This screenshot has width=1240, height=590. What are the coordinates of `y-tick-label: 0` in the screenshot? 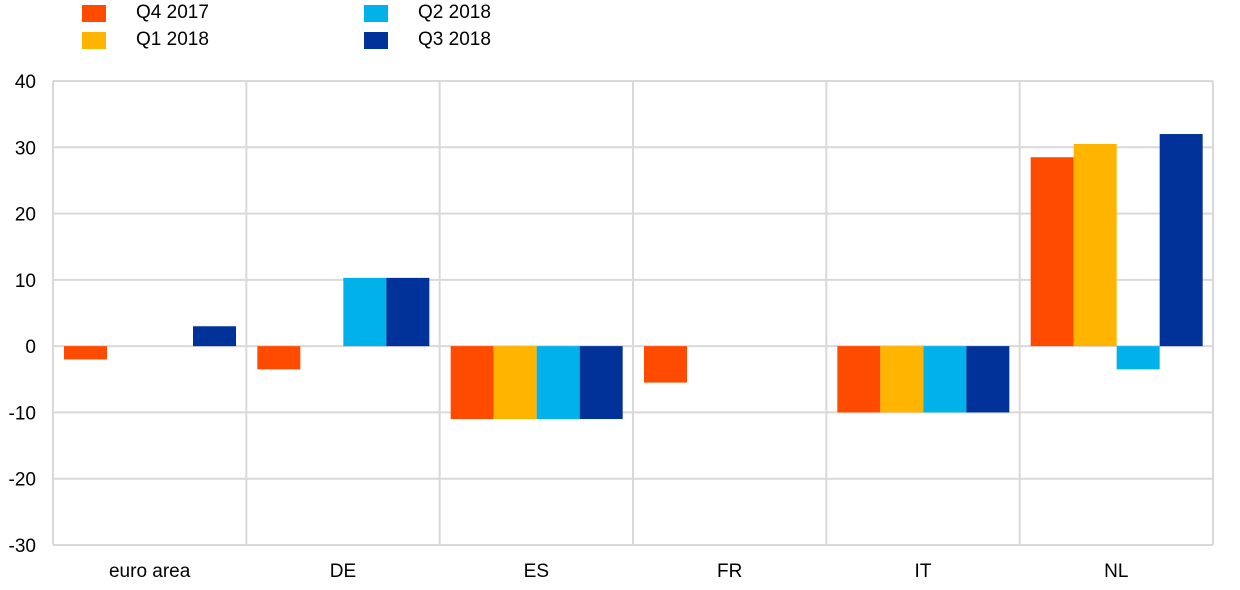 It's located at (30, 347).